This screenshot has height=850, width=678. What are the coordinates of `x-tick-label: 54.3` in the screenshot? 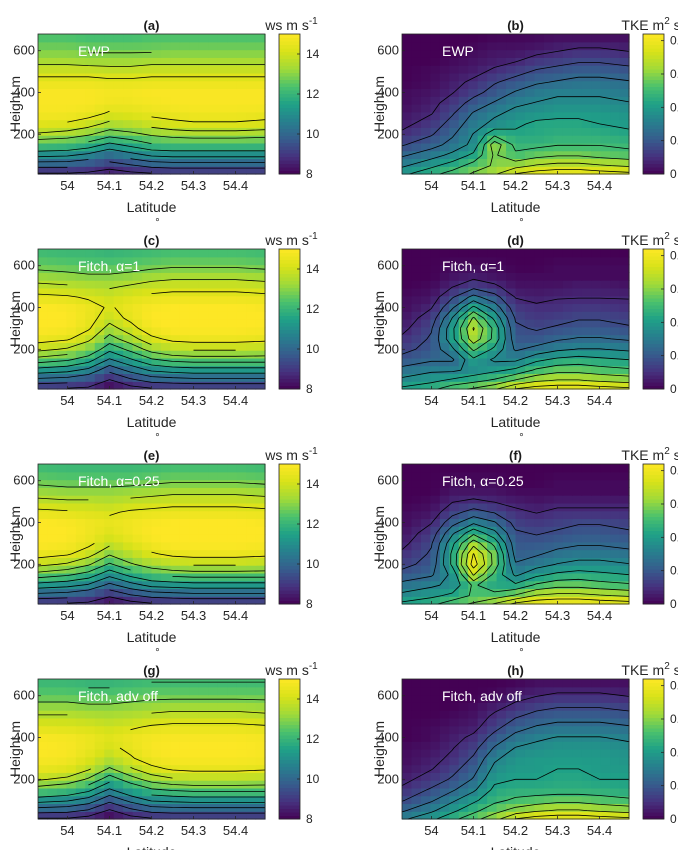 It's located at (193, 615).